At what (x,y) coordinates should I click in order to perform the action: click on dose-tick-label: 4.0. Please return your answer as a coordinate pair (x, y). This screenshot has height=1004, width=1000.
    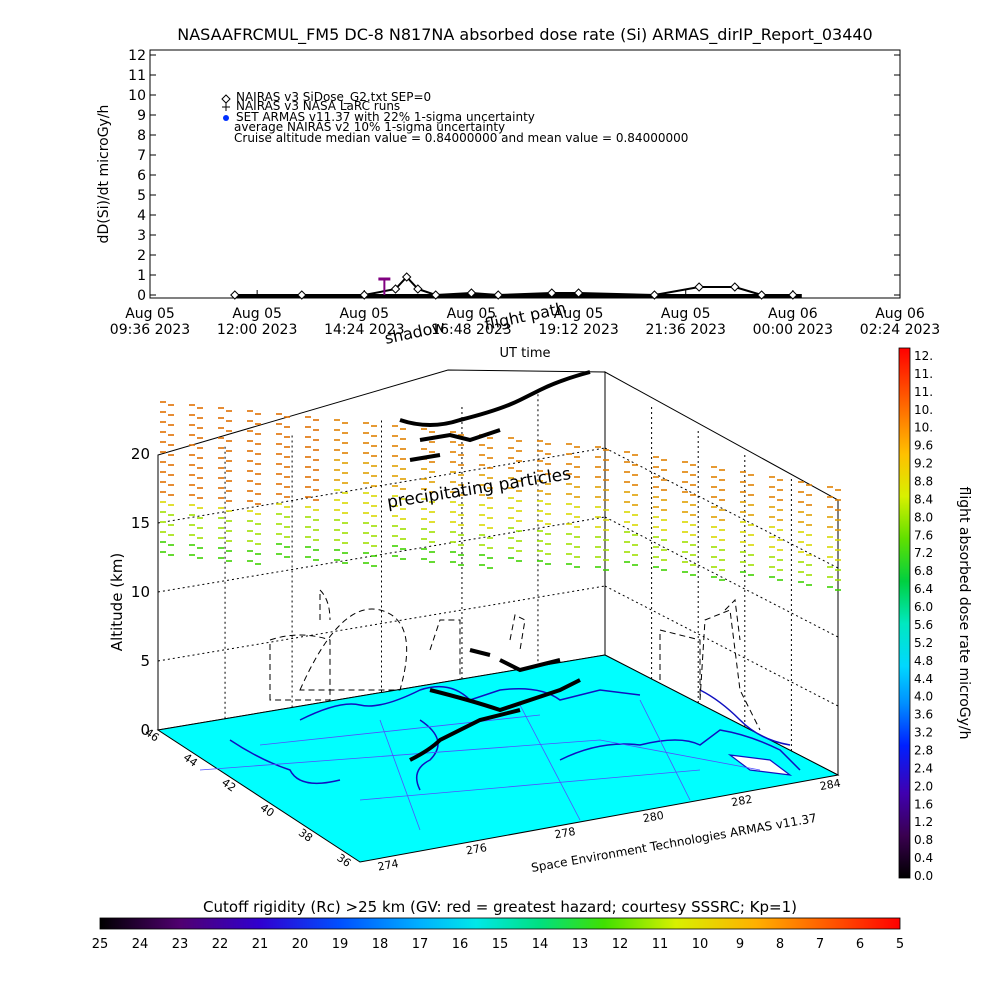
    Looking at the image, I should click on (923, 697).